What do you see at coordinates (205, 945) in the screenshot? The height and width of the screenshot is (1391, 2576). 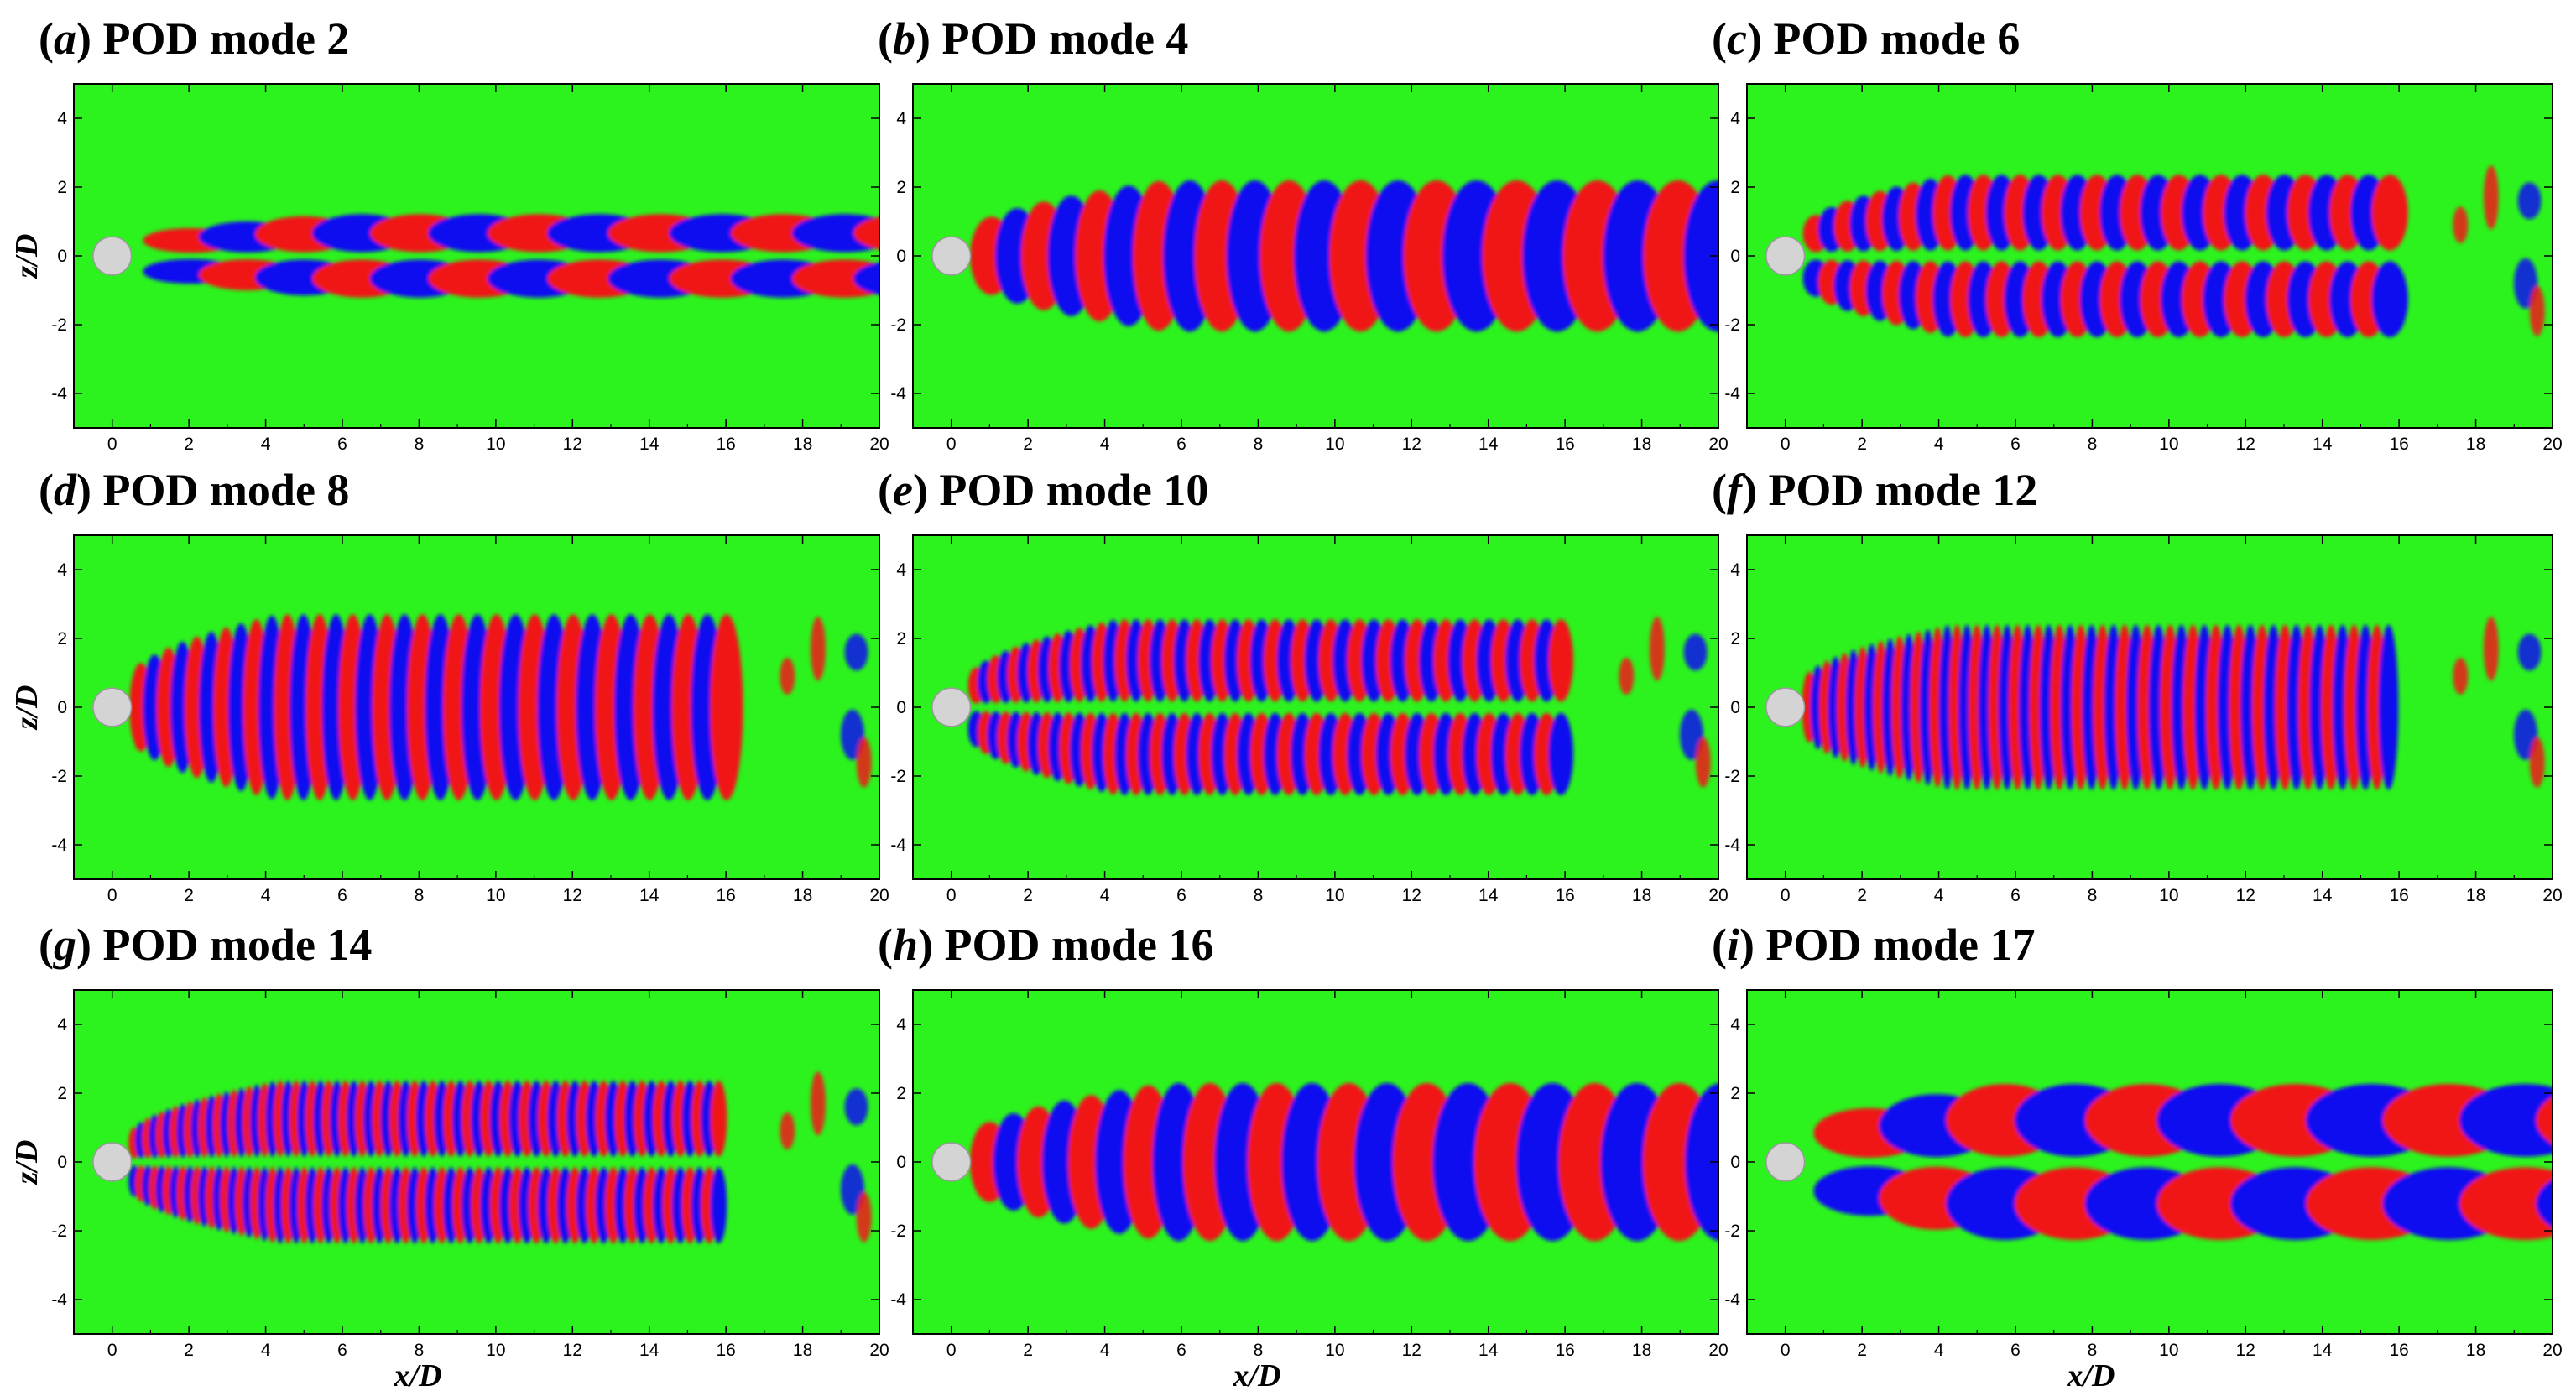 I see `panel-title: (g) POD mode 14` at bounding box center [205, 945].